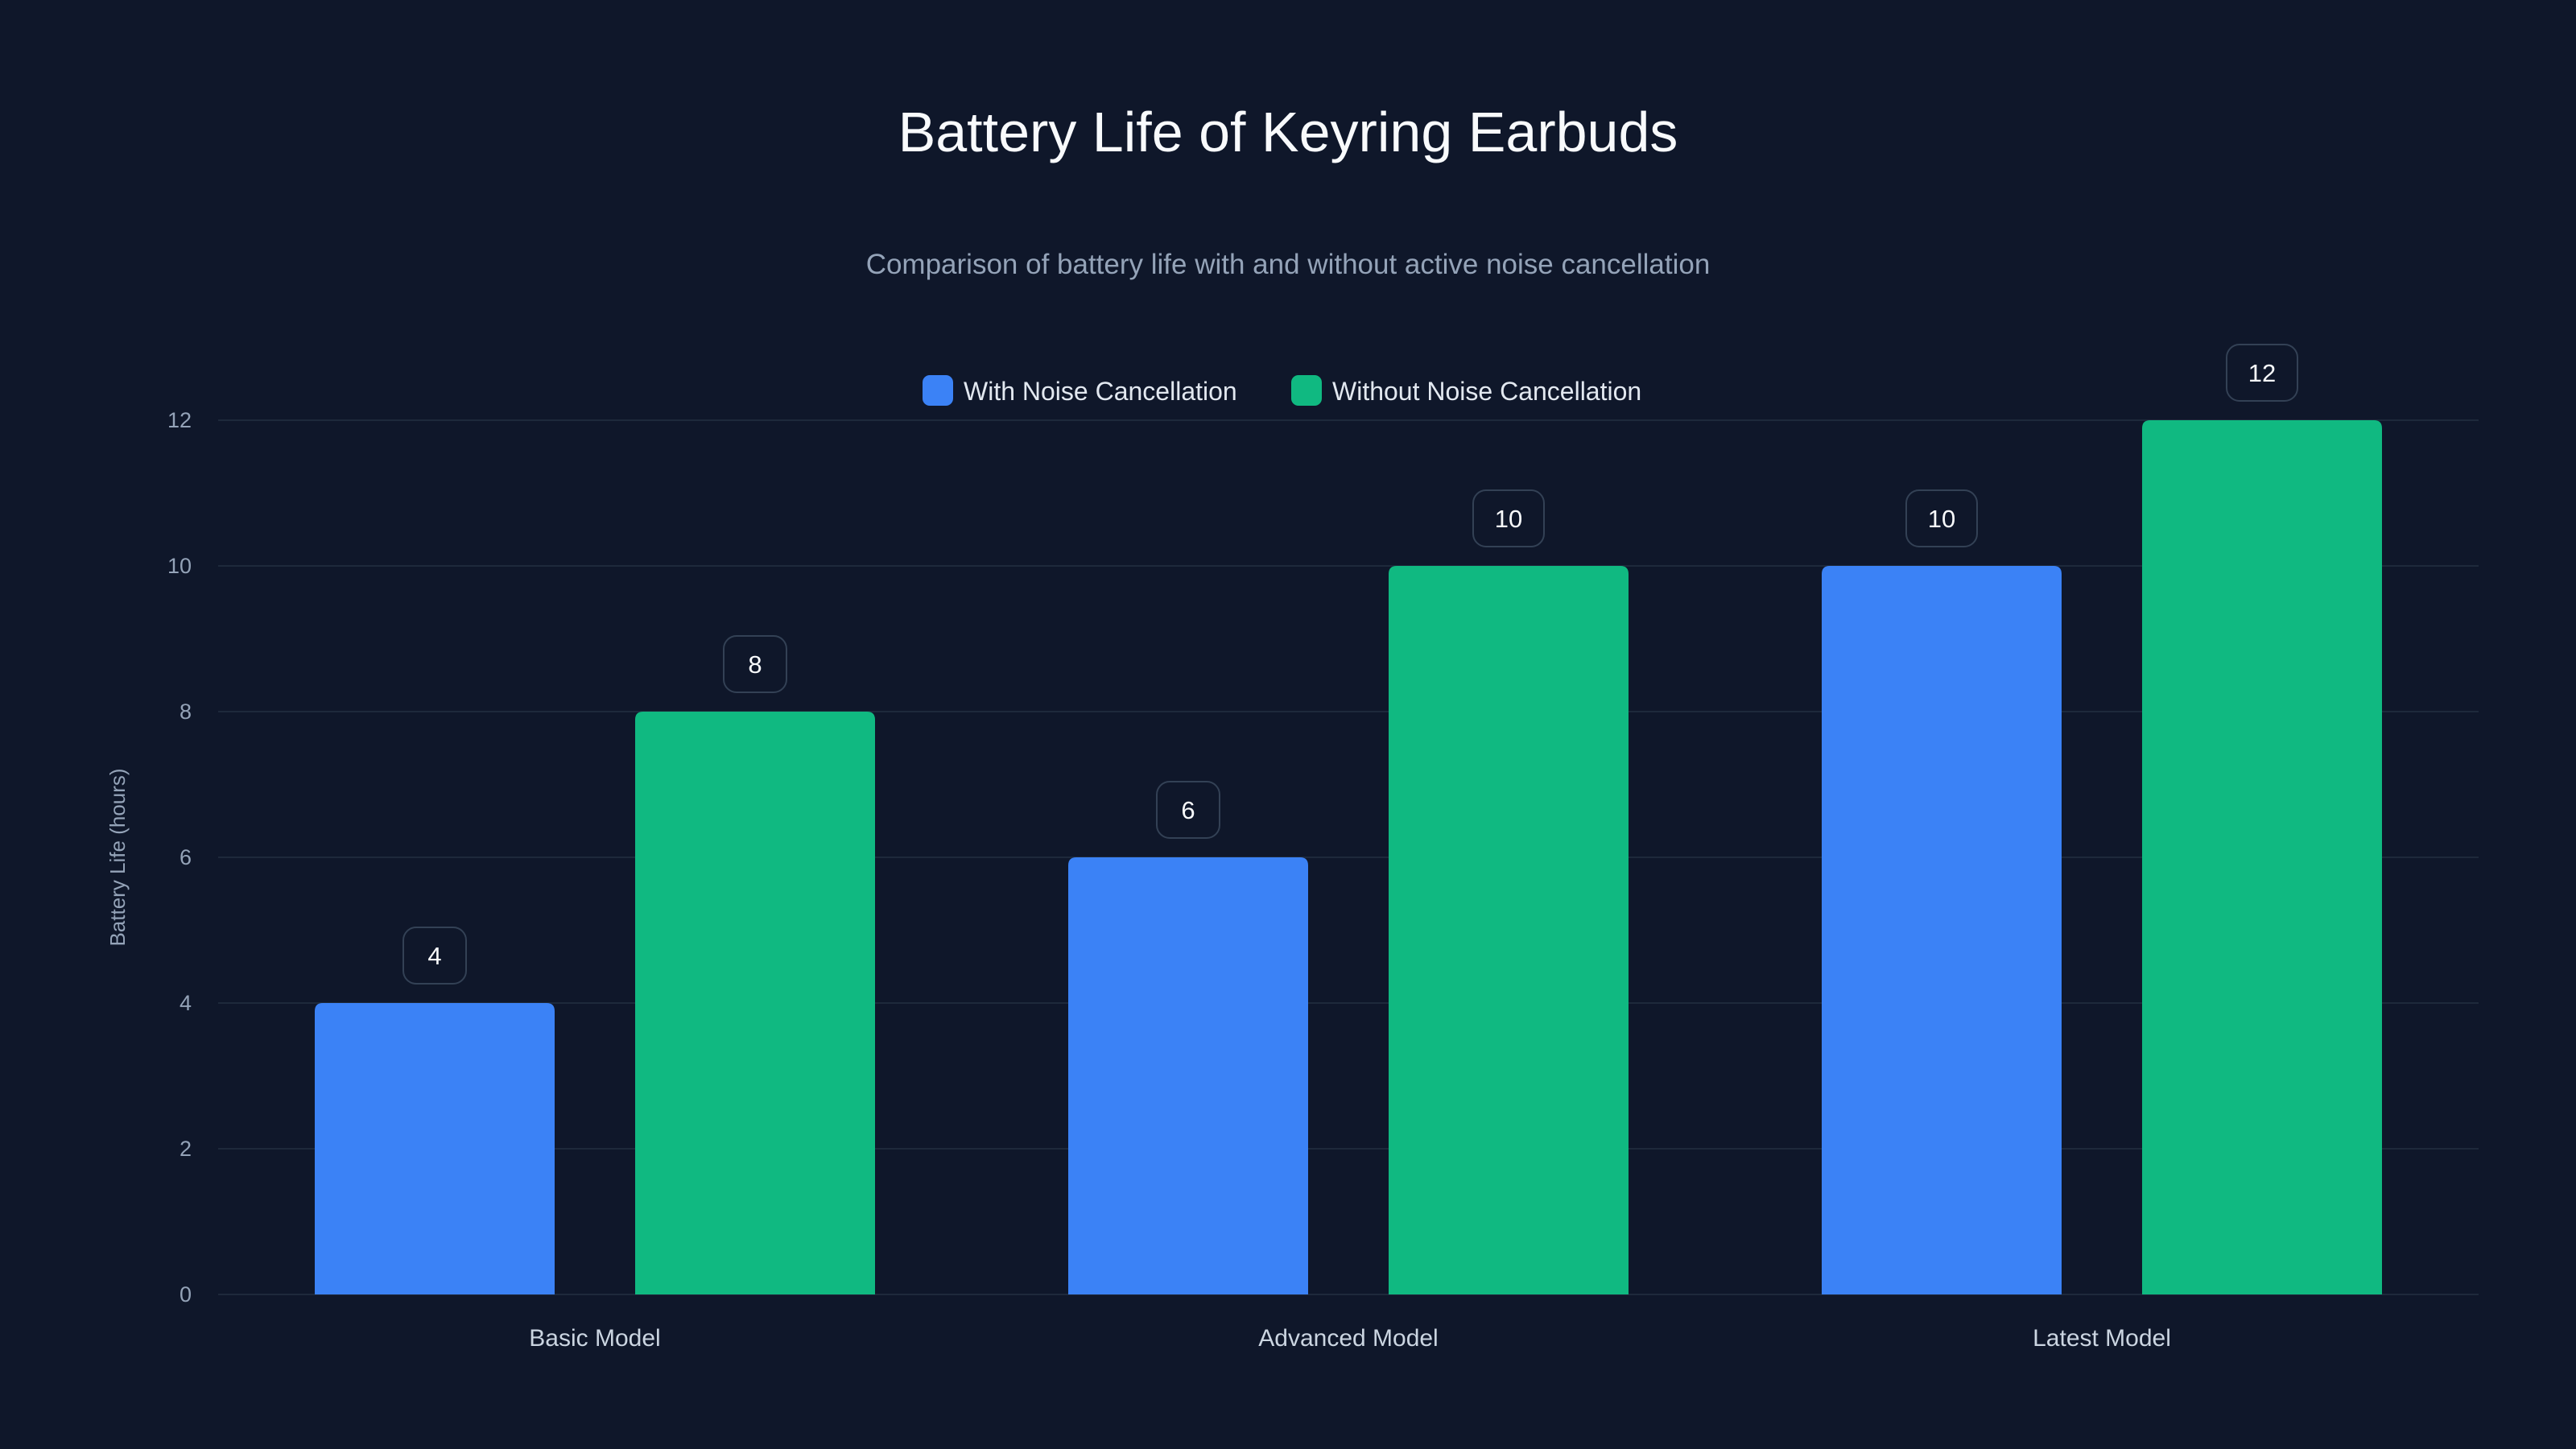  I want to click on legend-label: Without Noise Cancellation, so click(1486, 391).